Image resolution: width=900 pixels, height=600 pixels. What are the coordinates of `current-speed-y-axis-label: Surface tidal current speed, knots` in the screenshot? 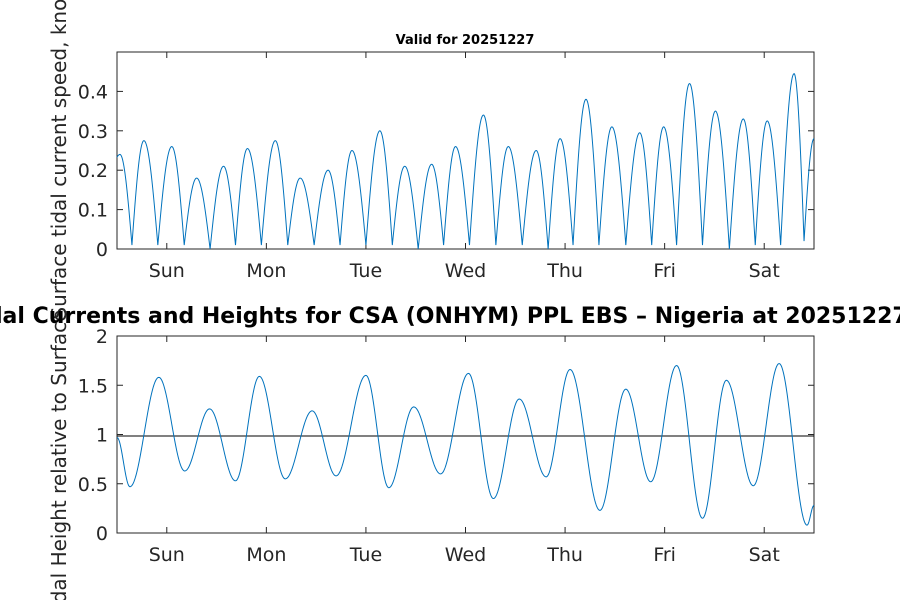 It's located at (59, 160).